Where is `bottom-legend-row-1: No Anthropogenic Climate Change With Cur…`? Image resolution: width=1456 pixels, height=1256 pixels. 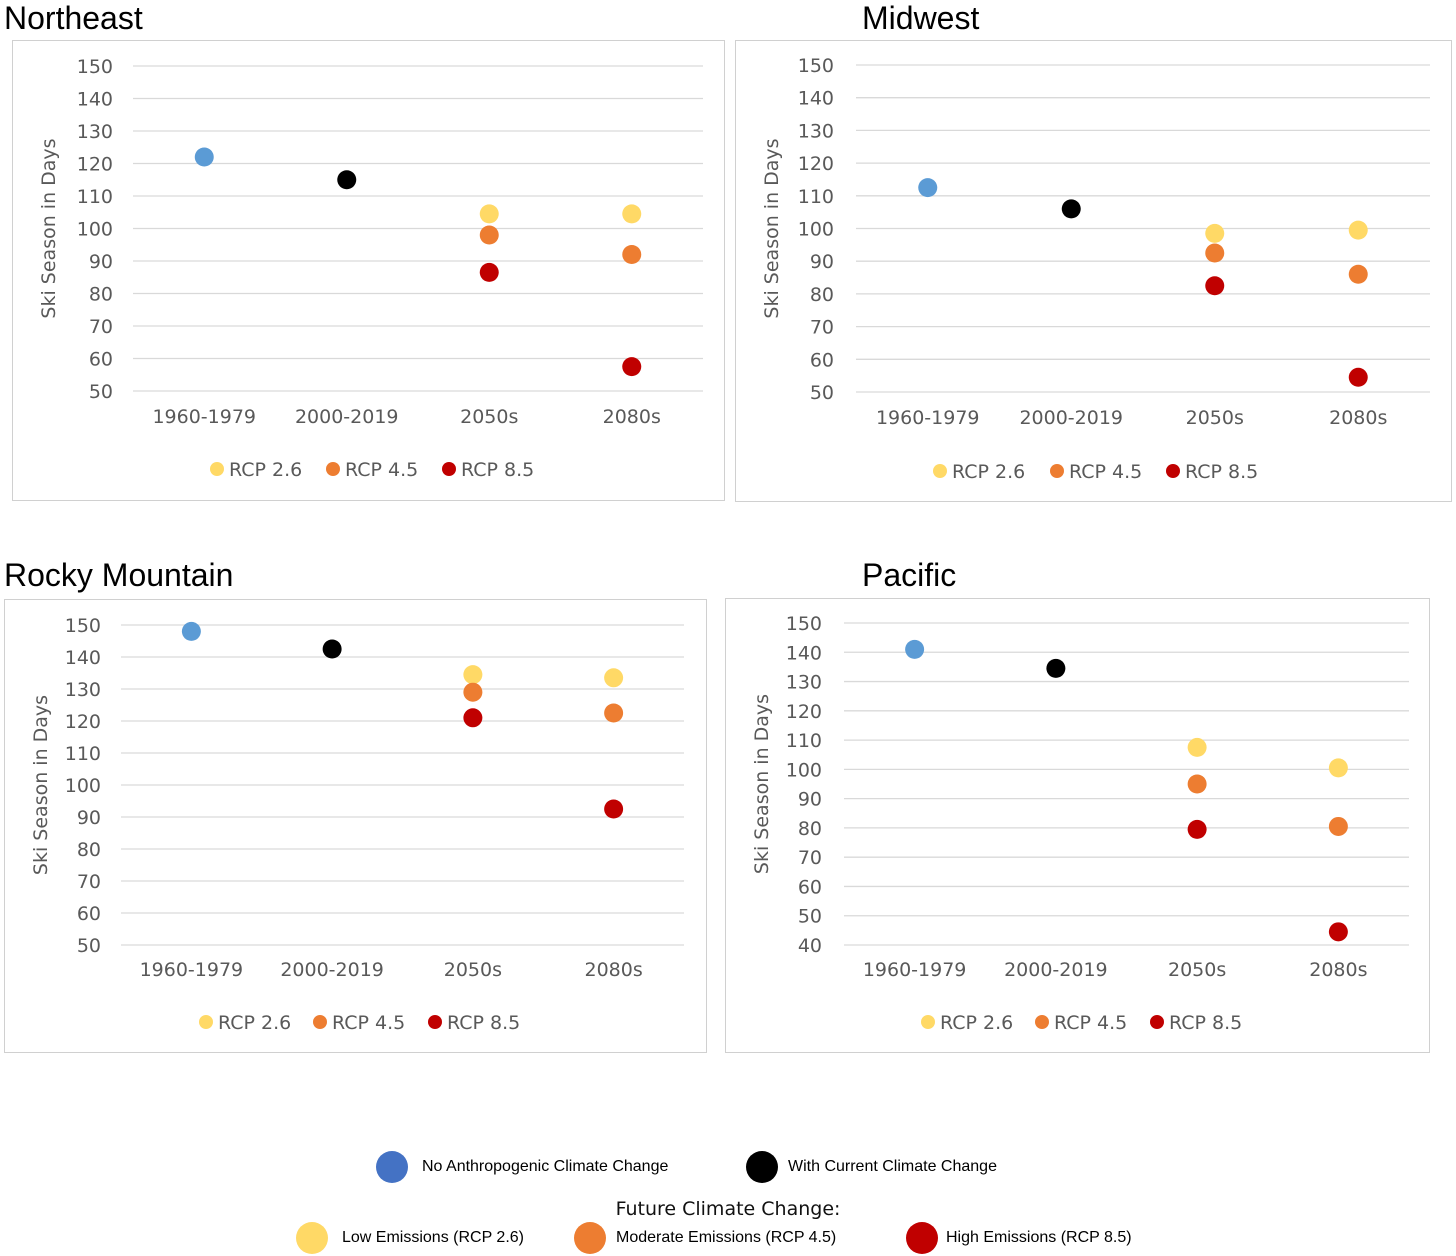
bottom-legend-row-1: No Anthropogenic Climate Change With Cur… is located at coordinates (728, 1168).